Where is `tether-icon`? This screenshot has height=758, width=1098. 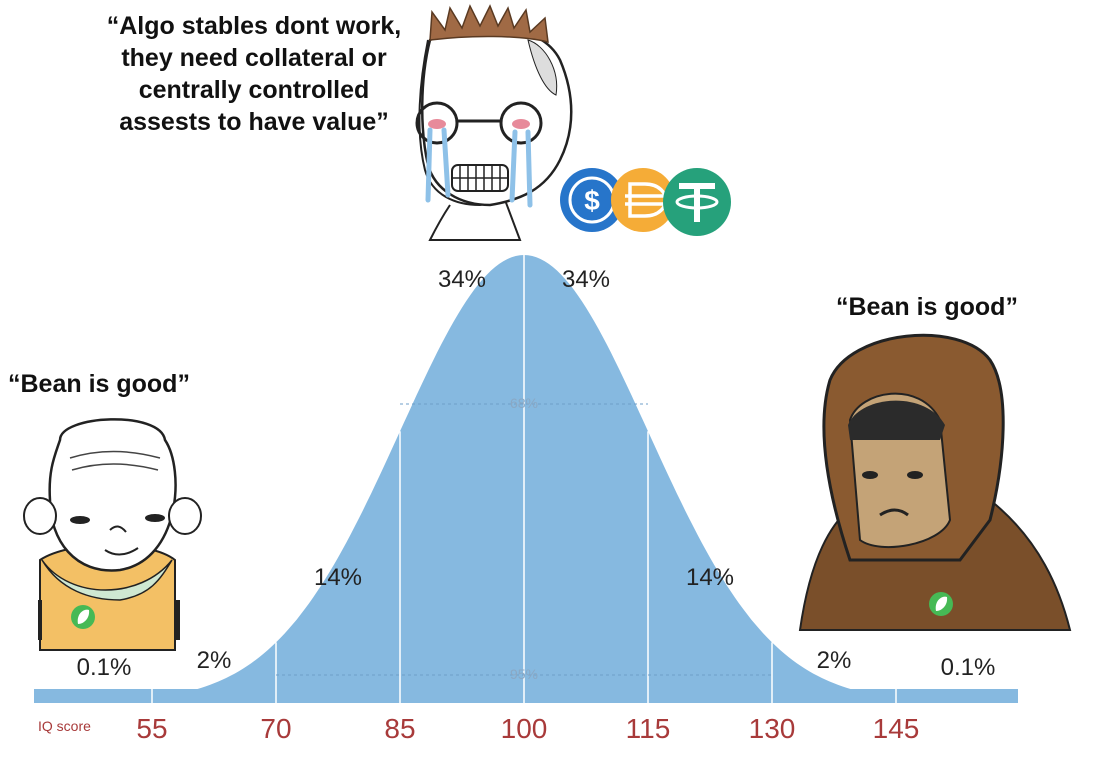
tether-icon is located at coordinates (697, 202).